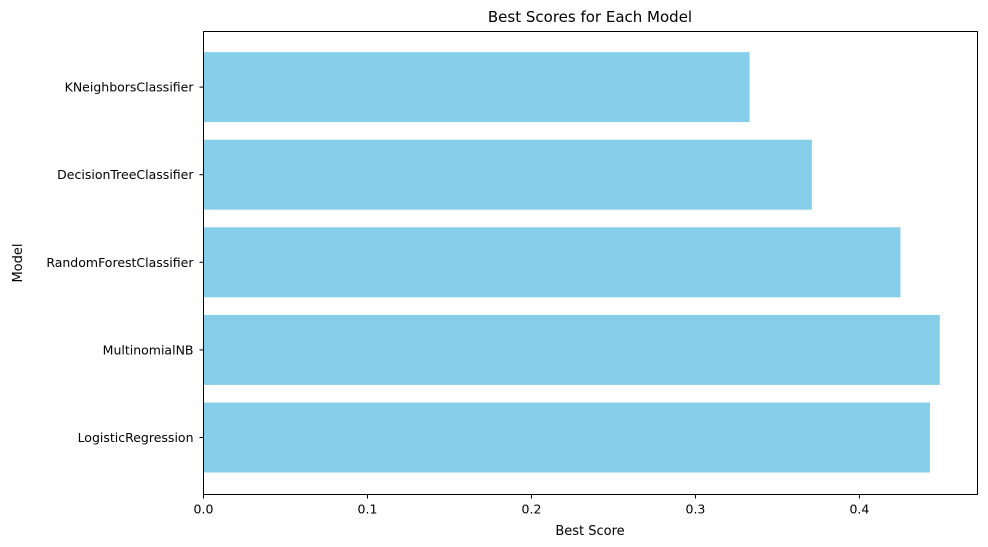  Describe the element at coordinates (507, 174) in the screenshot. I see `bar-decisiontreeclassifier` at that location.